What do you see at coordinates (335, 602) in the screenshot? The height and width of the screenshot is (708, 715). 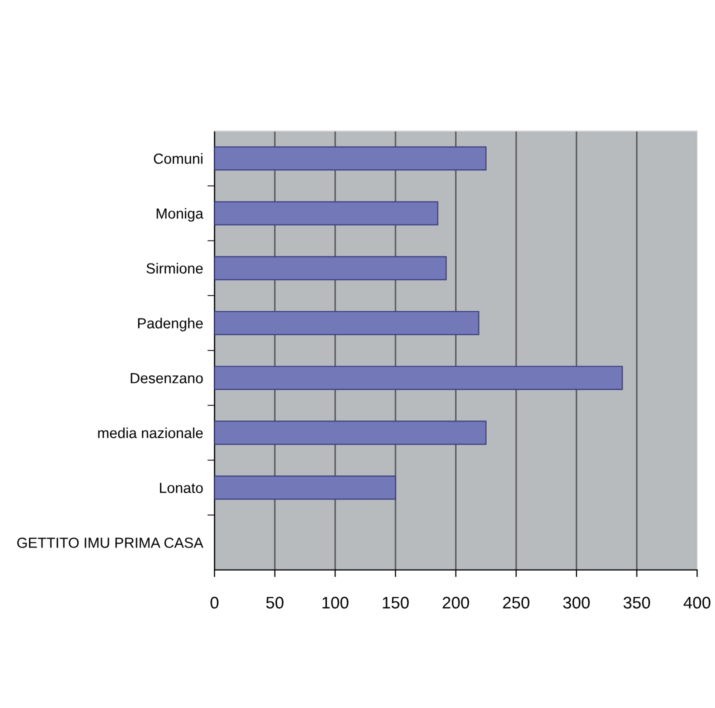 I see `x-tick-label: 100` at bounding box center [335, 602].